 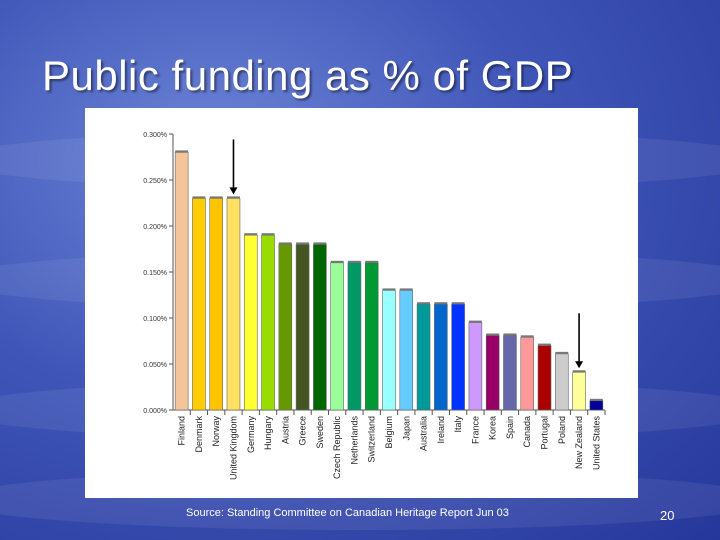 What do you see at coordinates (579, 365) in the screenshot?
I see `arrow-head-new-zealand` at bounding box center [579, 365].